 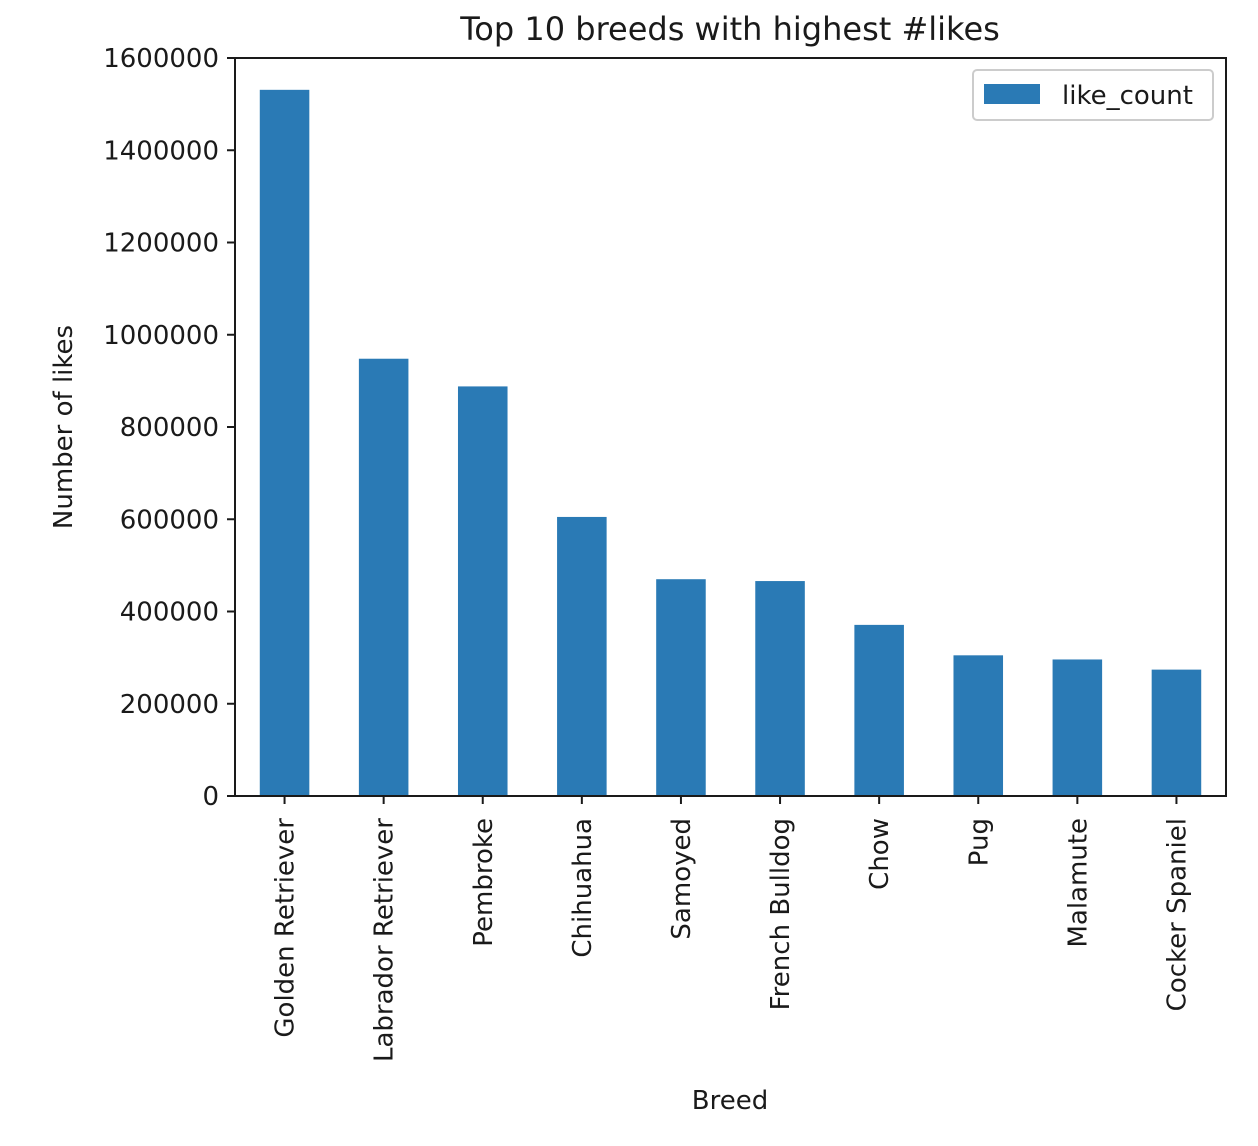 What do you see at coordinates (729, 29) in the screenshot?
I see `chart-title: Top 10 breeds with highest #likes` at bounding box center [729, 29].